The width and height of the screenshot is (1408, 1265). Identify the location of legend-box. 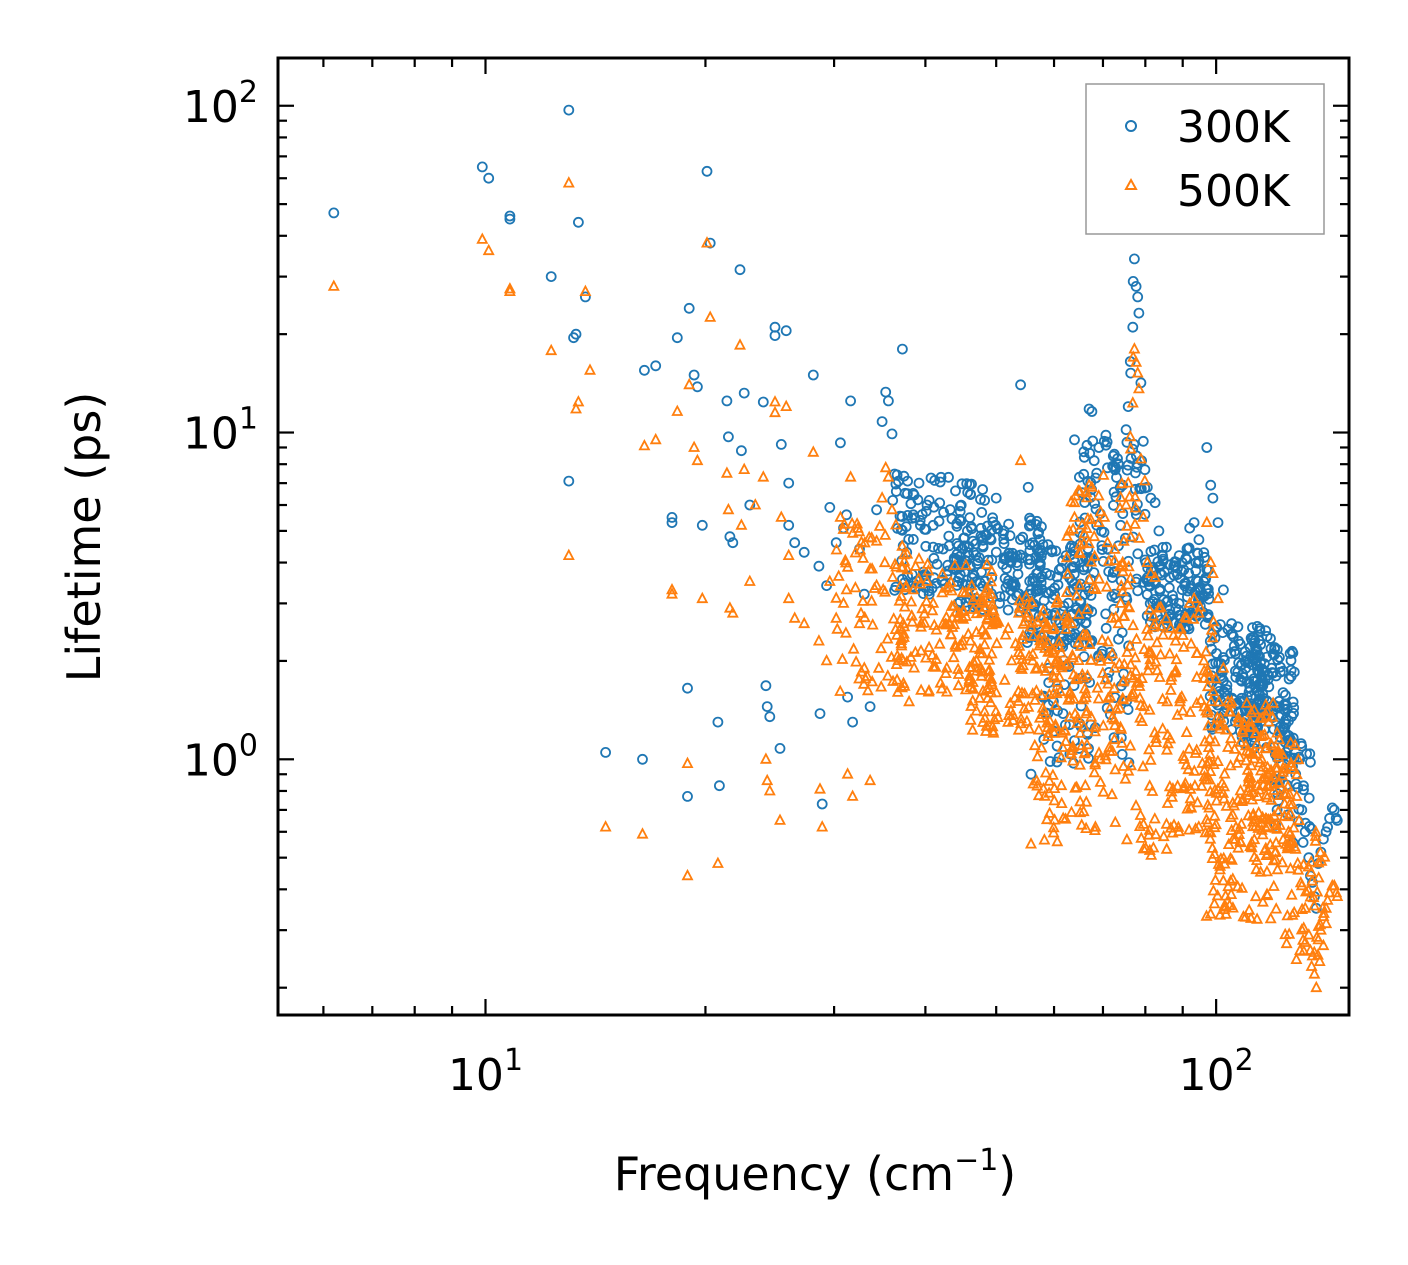
(1205, 159).